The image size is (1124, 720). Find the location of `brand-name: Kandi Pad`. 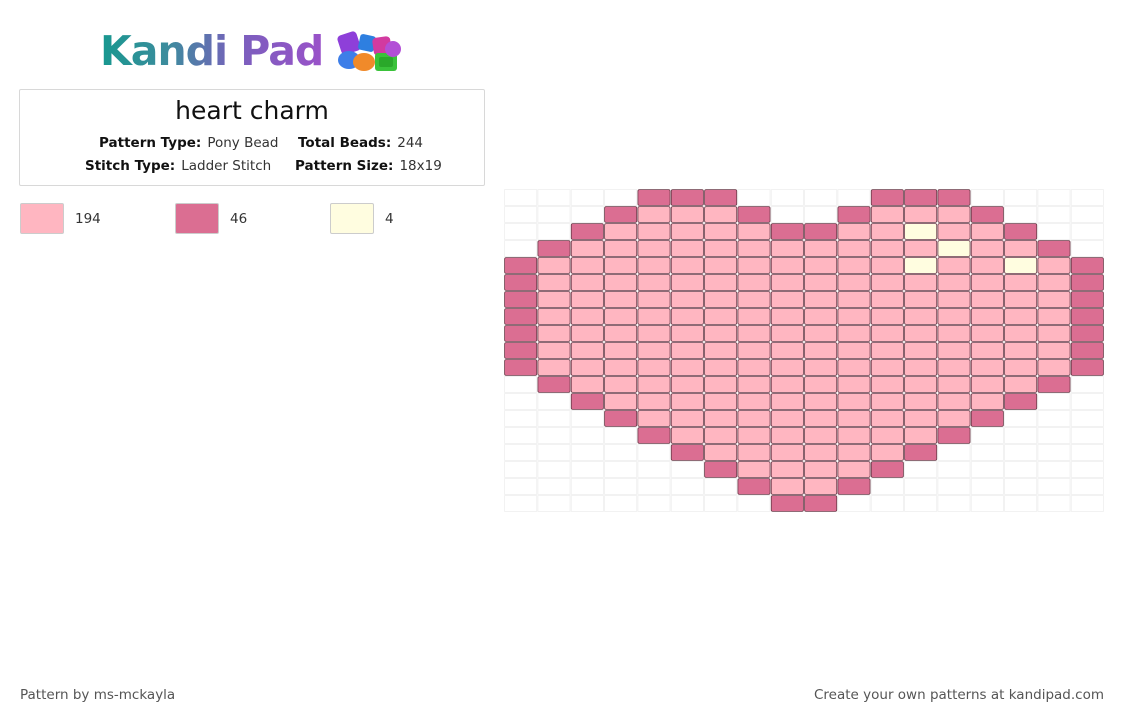

brand-name: Kandi Pad is located at coordinates (212, 51).